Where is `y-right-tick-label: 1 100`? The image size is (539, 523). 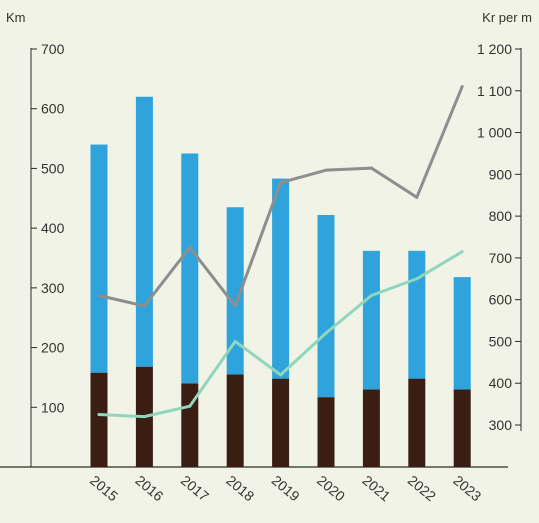
y-right-tick-label: 1 100 is located at coordinates (494, 91).